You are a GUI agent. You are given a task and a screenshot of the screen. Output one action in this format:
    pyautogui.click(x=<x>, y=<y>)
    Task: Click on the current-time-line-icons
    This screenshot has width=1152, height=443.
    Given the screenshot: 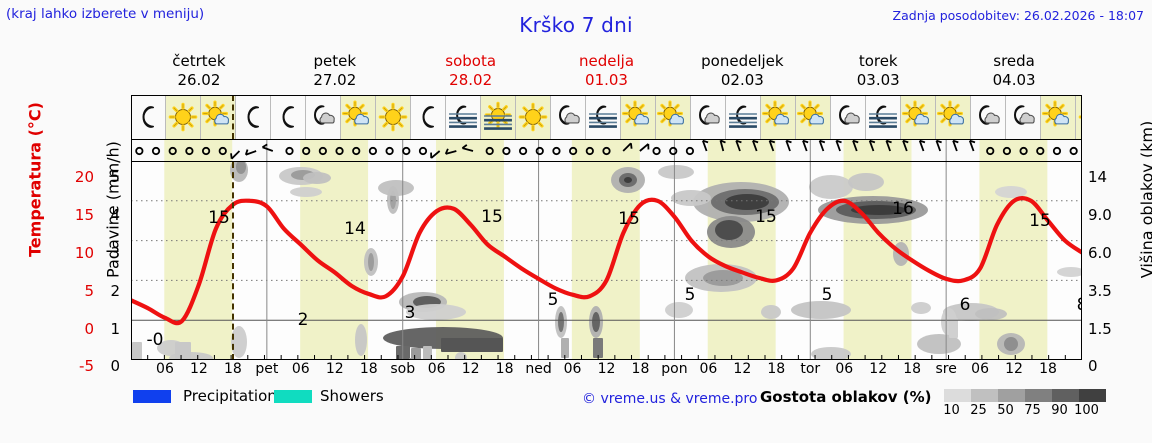 What is the action you would take?
    pyautogui.click(x=233, y=117)
    